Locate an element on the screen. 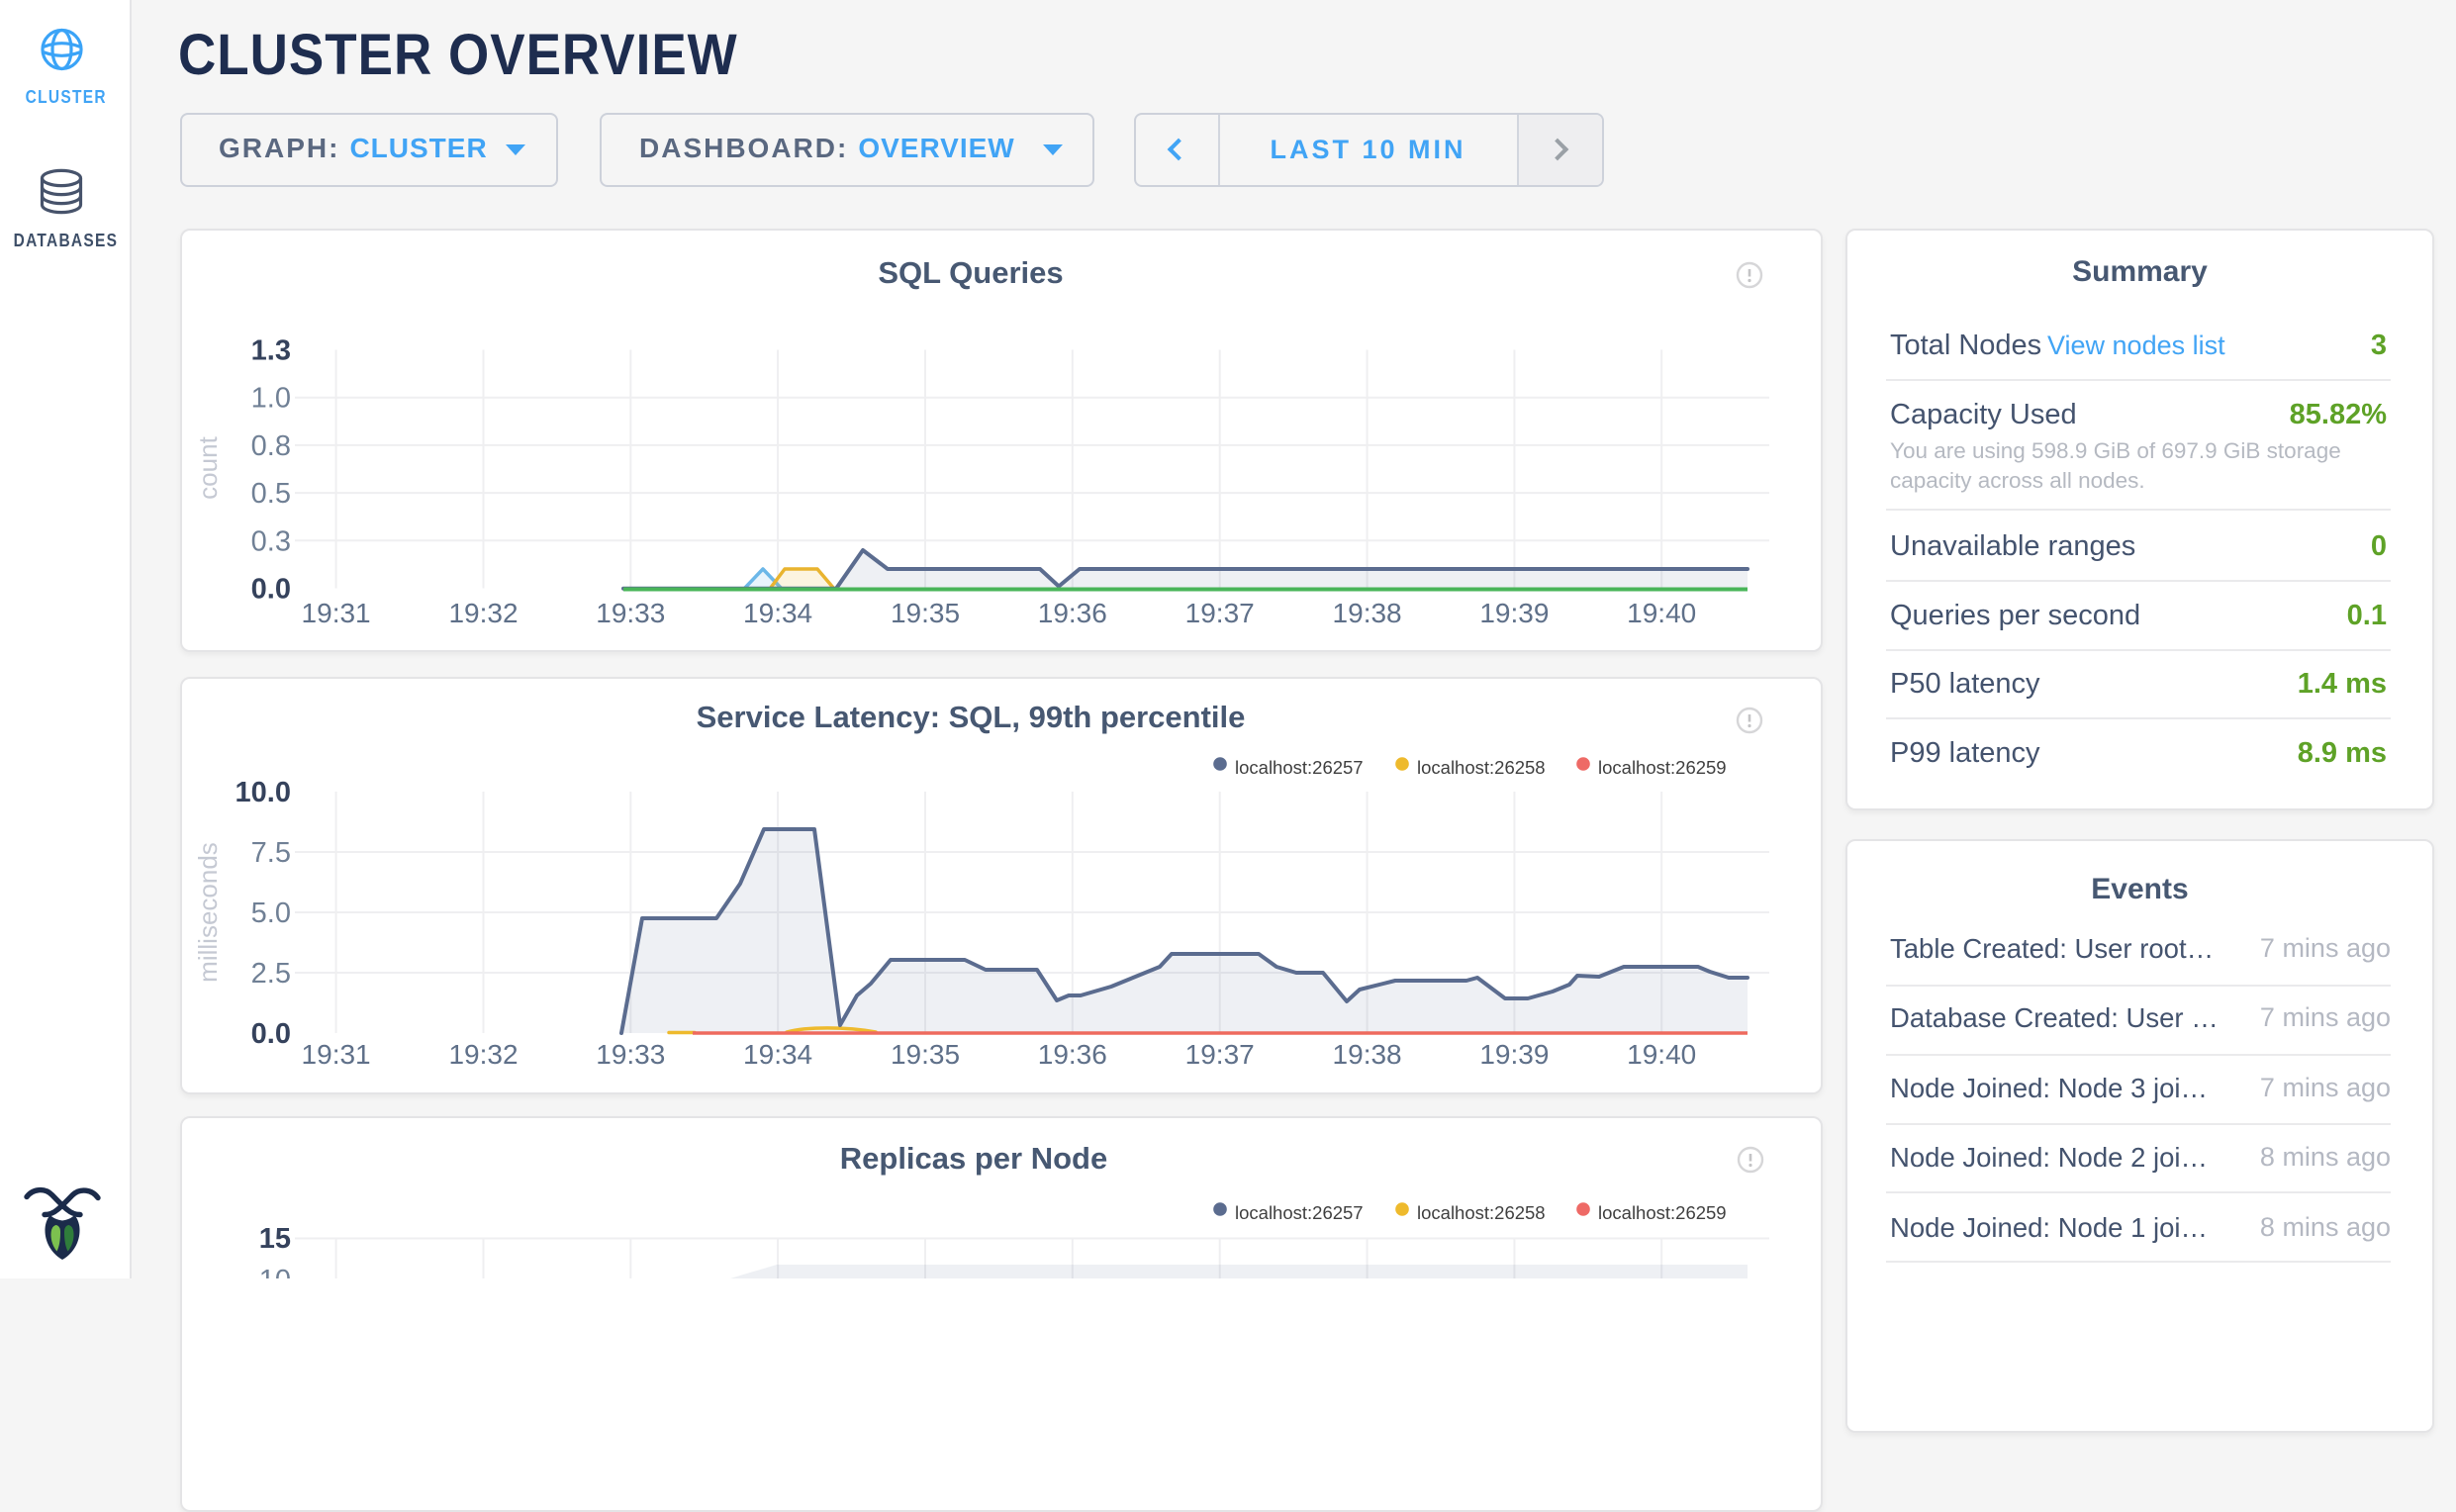 Image resolution: width=2456 pixels, height=1512 pixels. svg-text: milliseconds is located at coordinates (208, 913).